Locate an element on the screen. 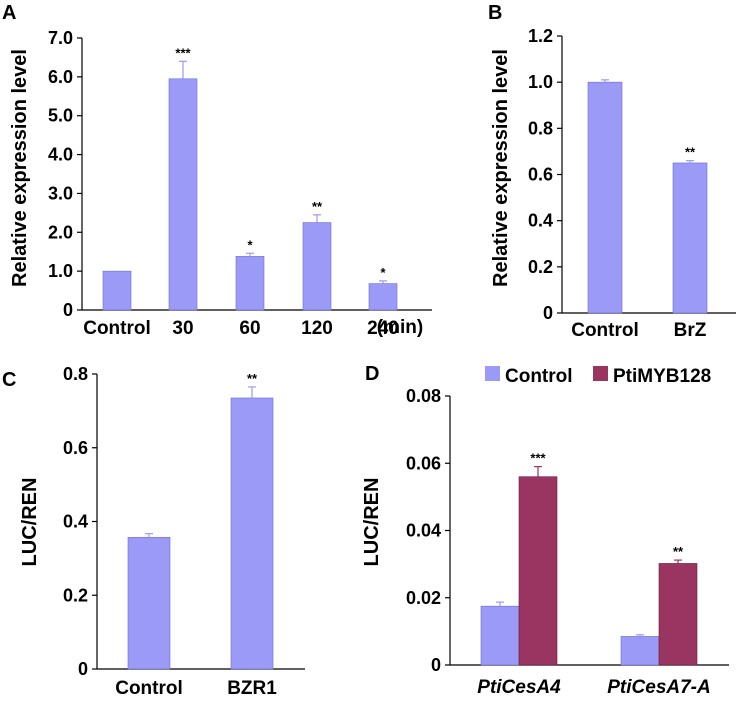 The image size is (739, 710). panel-c-ylabel: LUC/REN is located at coordinates (30, 522).